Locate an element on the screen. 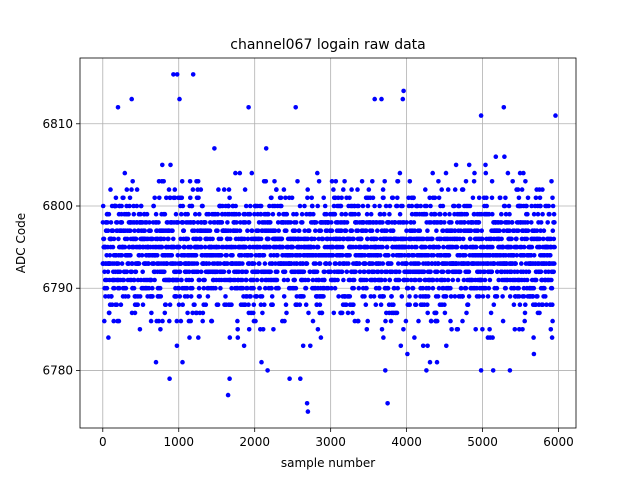 Image resolution: width=640 pixels, height=480 pixels. x-tick-label: 6000 is located at coordinates (558, 442).